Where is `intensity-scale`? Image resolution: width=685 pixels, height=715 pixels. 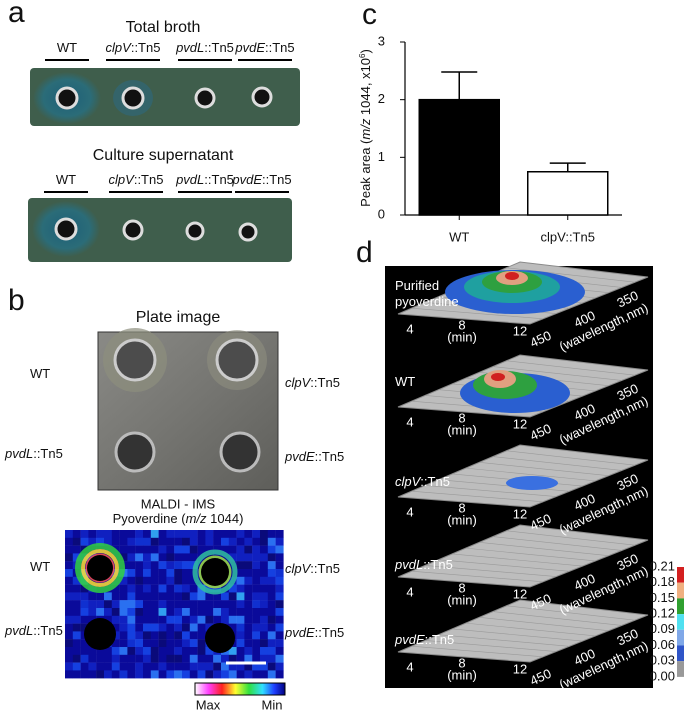
intensity-scale is located at coordinates (240, 689).